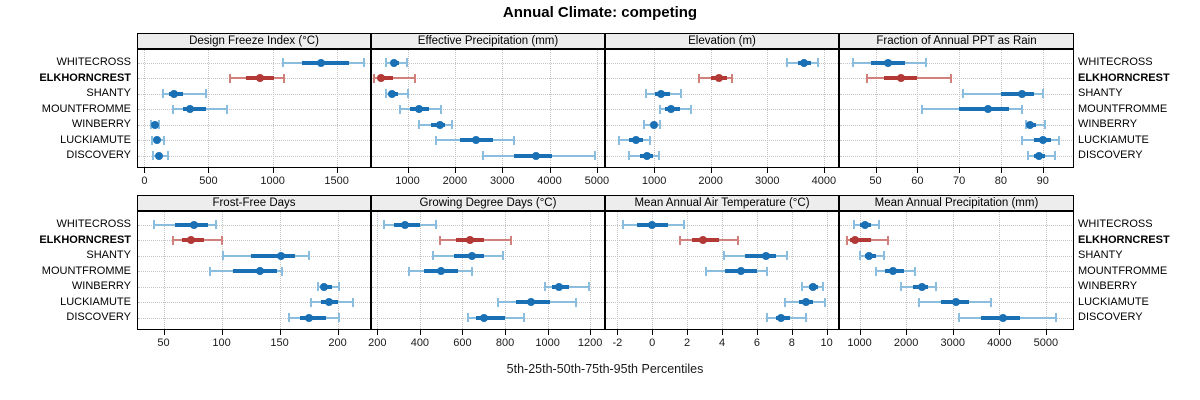  What do you see at coordinates (208, 181) in the screenshot?
I see `axis-tick-label: 500` at bounding box center [208, 181].